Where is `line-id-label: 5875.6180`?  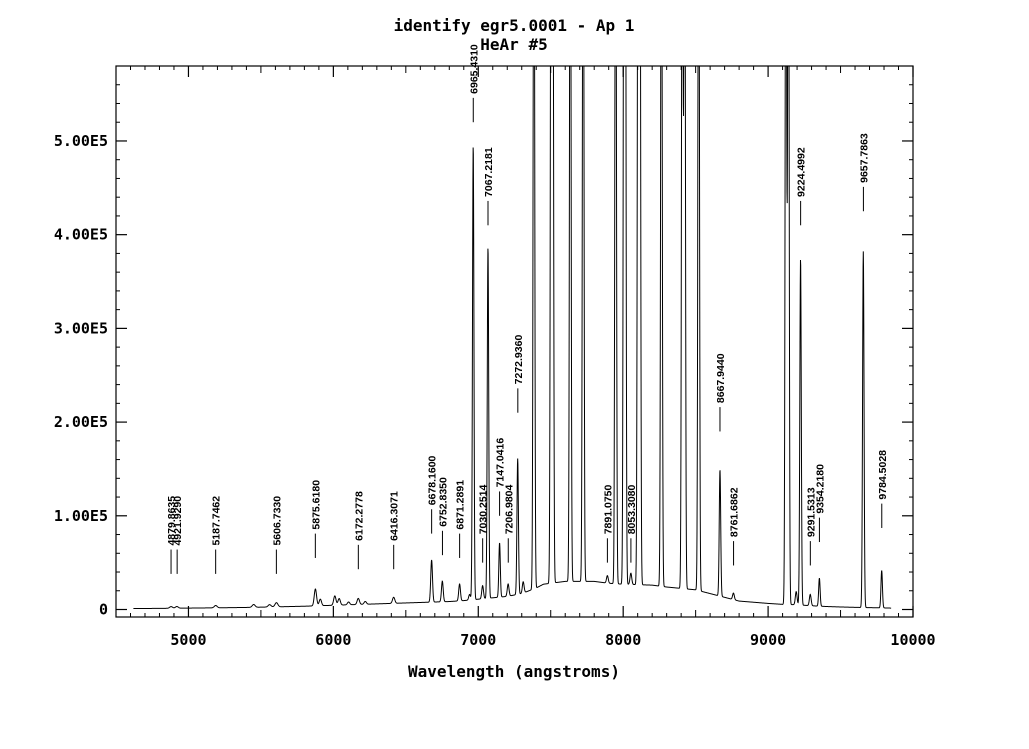
line-id-label: 5875.6180 is located at coordinates (316, 505).